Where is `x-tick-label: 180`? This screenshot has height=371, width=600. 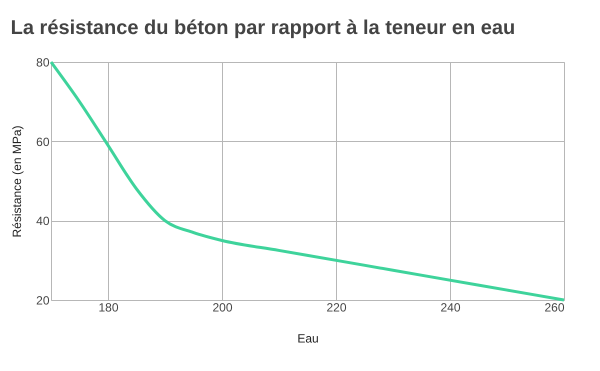 x-tick-label: 180 is located at coordinates (108, 307).